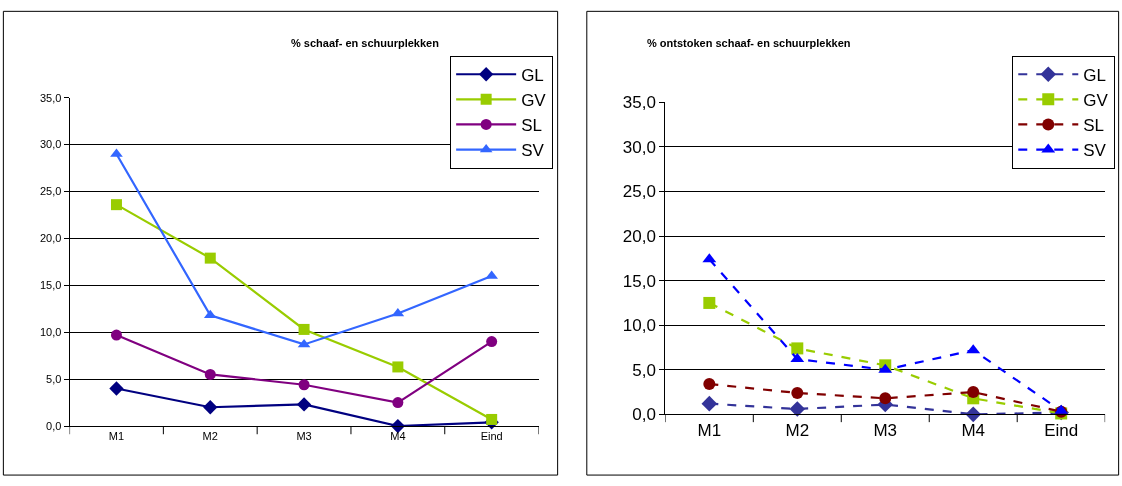  What do you see at coordinates (365, 43) in the screenshot?
I see `chart-title: % schaaf- en schuurplekken` at bounding box center [365, 43].